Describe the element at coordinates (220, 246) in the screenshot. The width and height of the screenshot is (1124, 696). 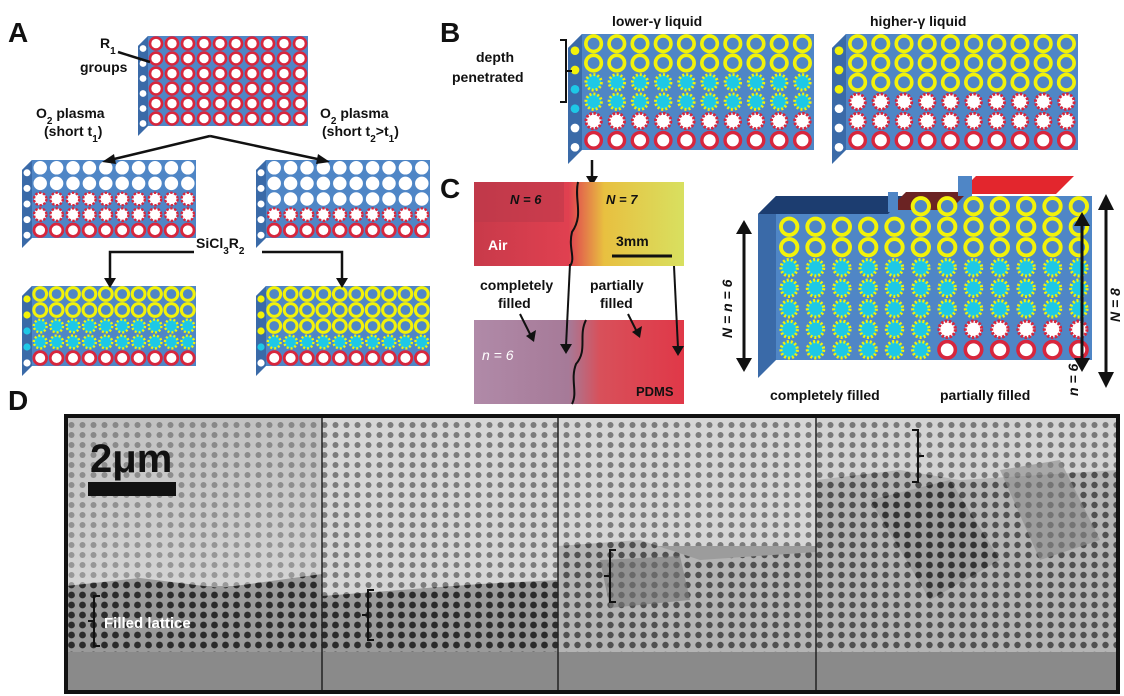
I see `sicl3r2-label: SiCl3R2` at that location.